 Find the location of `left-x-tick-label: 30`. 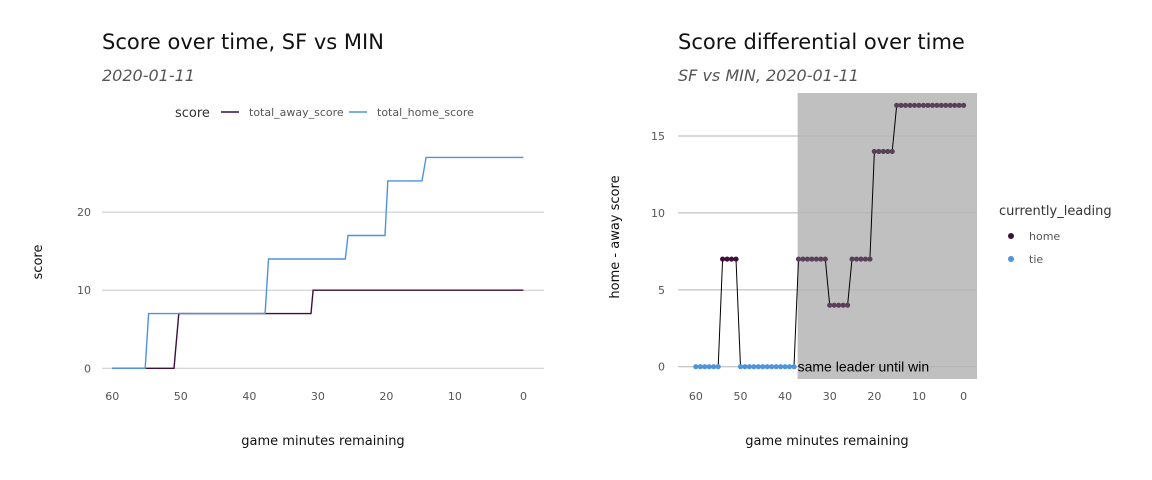

left-x-tick-label: 30 is located at coordinates (318, 396).